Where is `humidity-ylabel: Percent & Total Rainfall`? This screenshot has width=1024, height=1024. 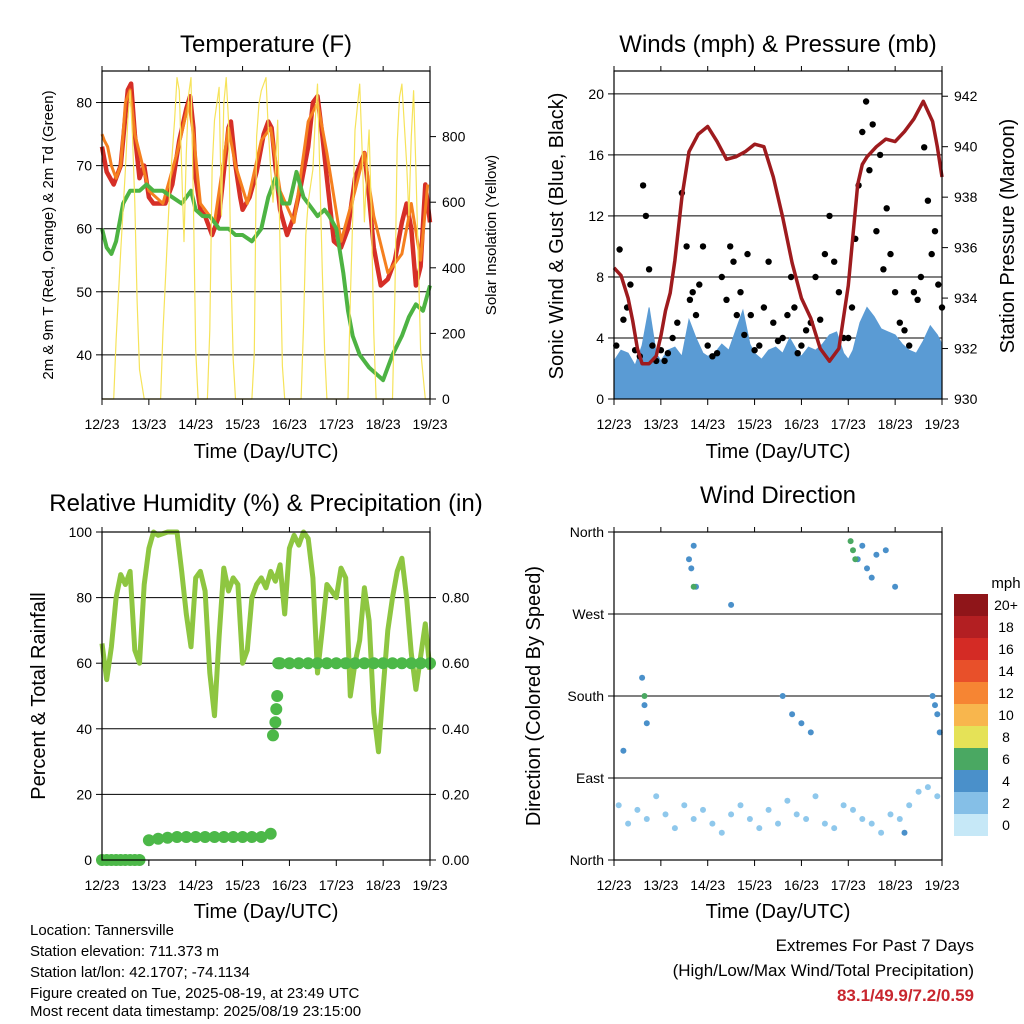 humidity-ylabel: Percent & Total Rainfall is located at coordinates (39, 696).